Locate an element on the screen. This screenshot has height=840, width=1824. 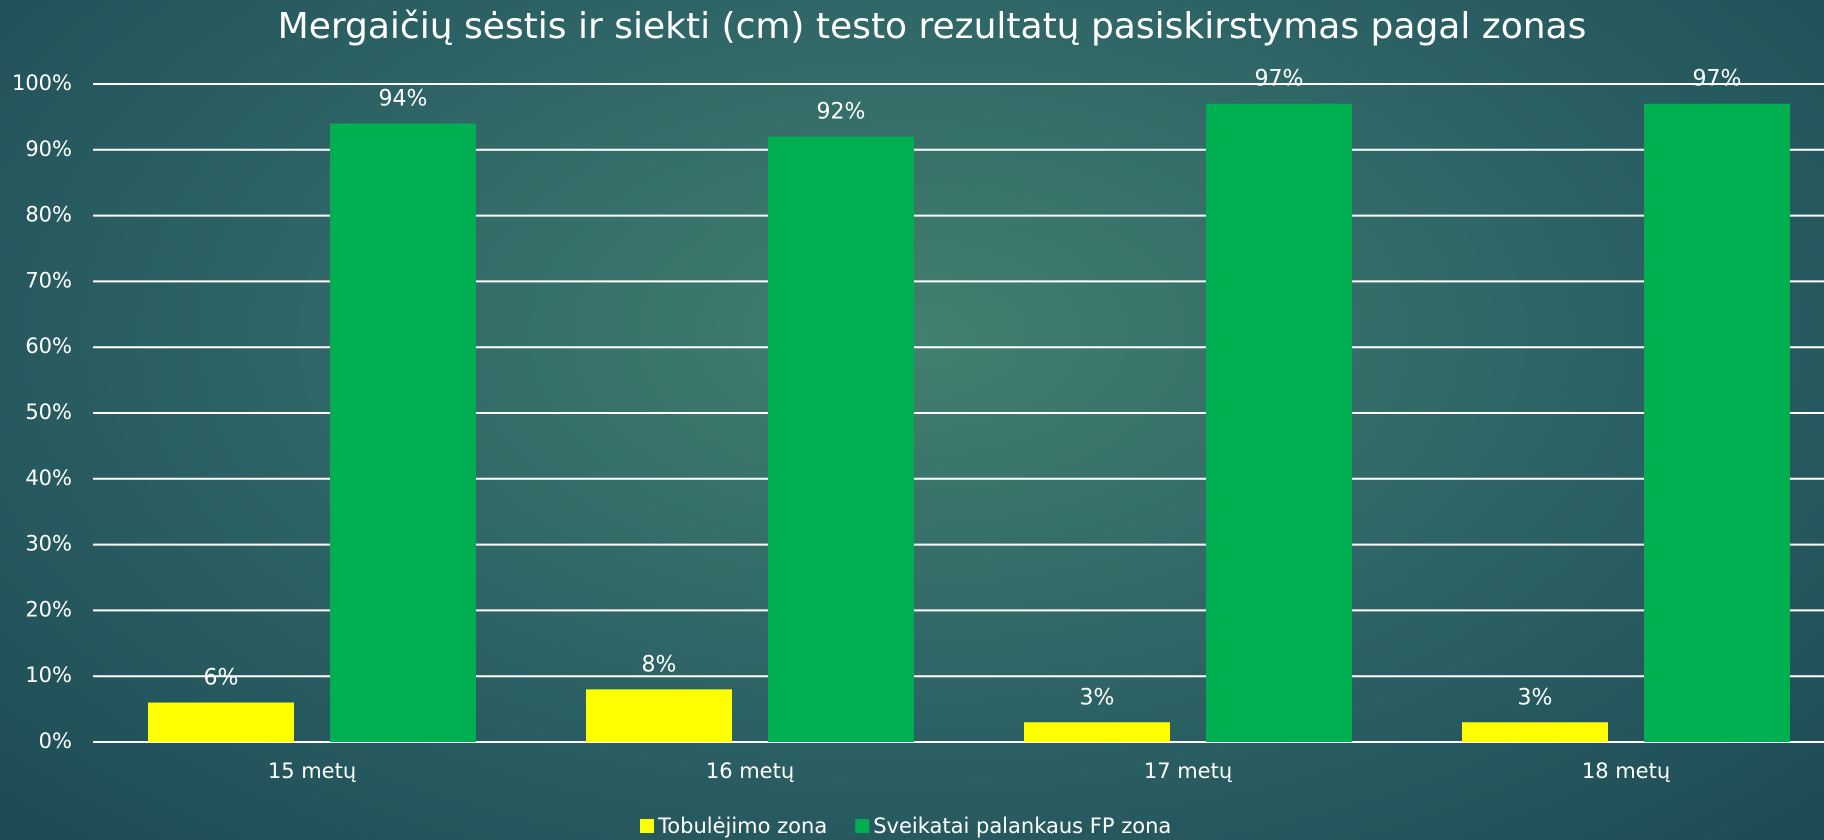
data-label: 92% is located at coordinates (841, 112).